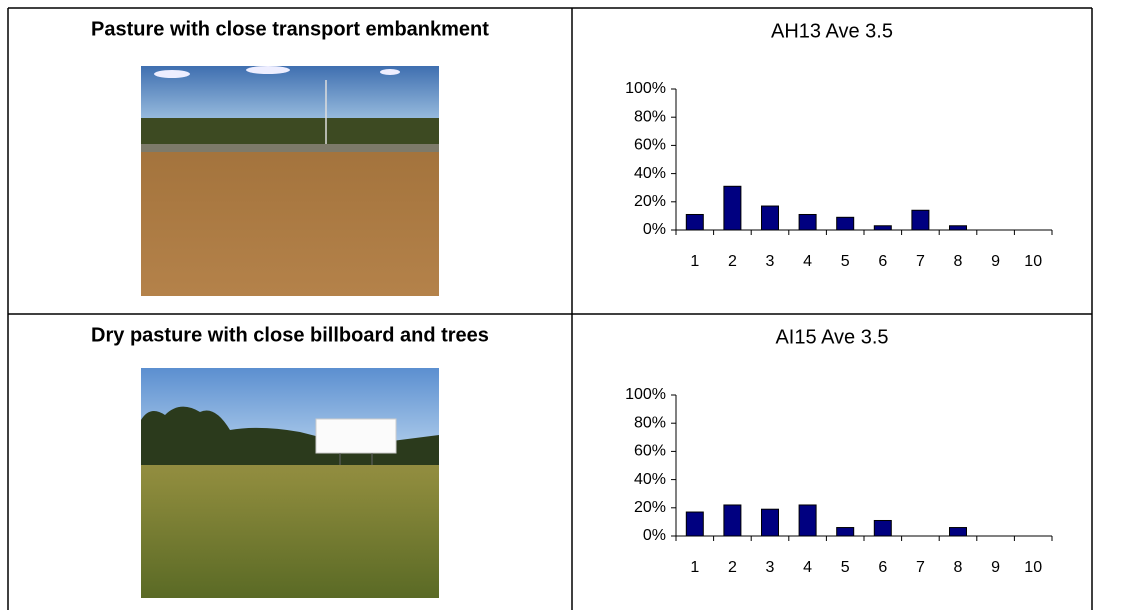 Image resolution: width=1125 pixels, height=610 pixels. I want to click on row-heading: Pasture with close transport embankment, so click(290, 29).